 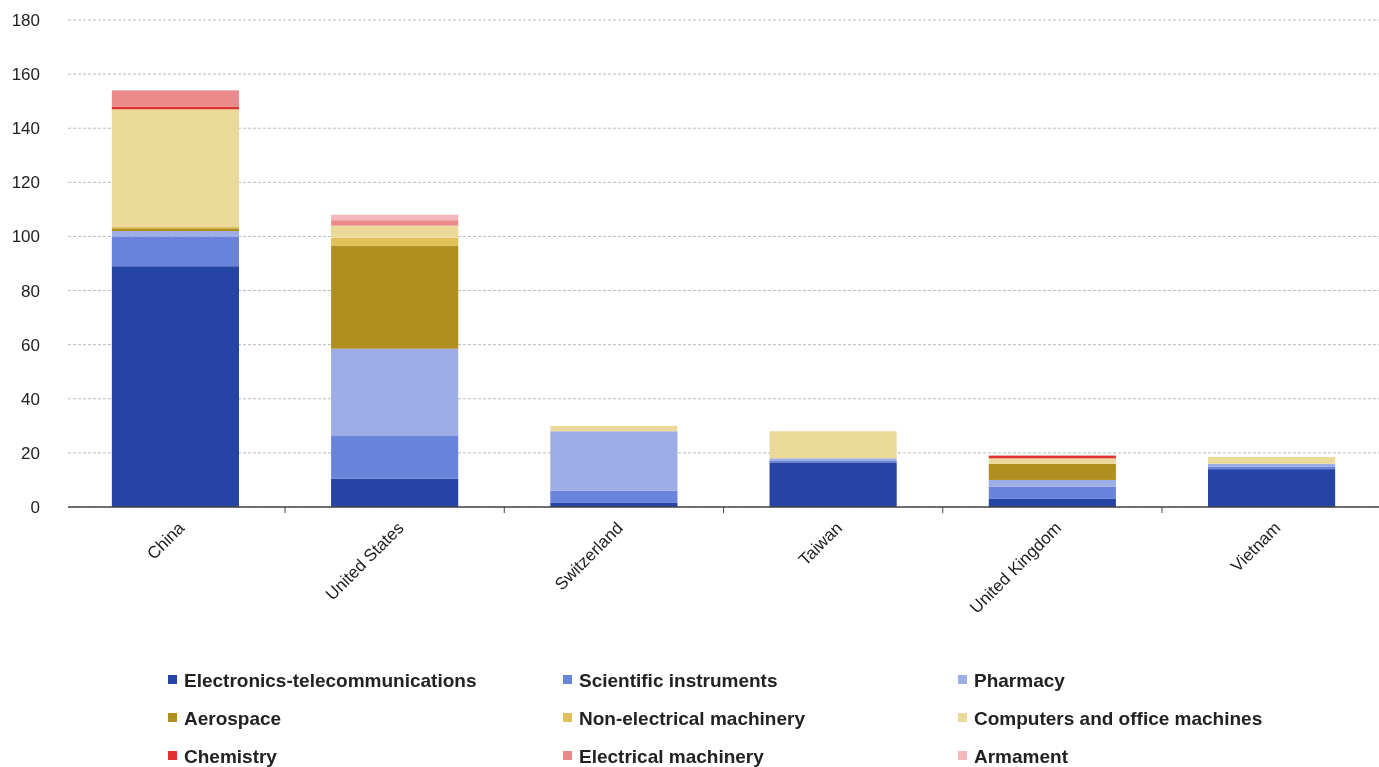 I want to click on legend-label: Electronics-telecommunications, so click(x=330, y=680).